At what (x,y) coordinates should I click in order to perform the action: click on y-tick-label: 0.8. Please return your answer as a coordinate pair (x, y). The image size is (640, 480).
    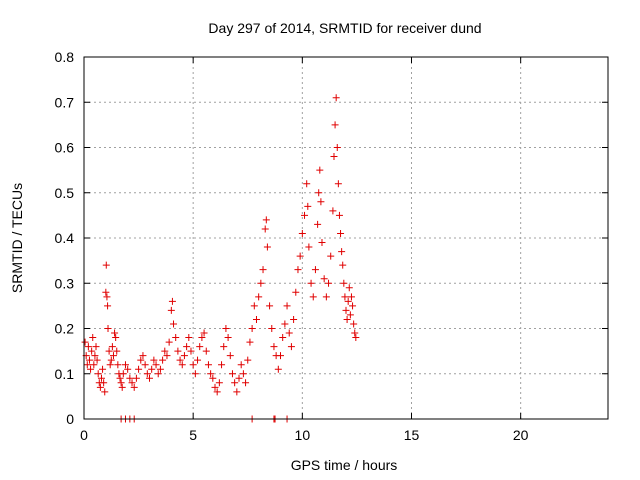
    Looking at the image, I should click on (65, 57).